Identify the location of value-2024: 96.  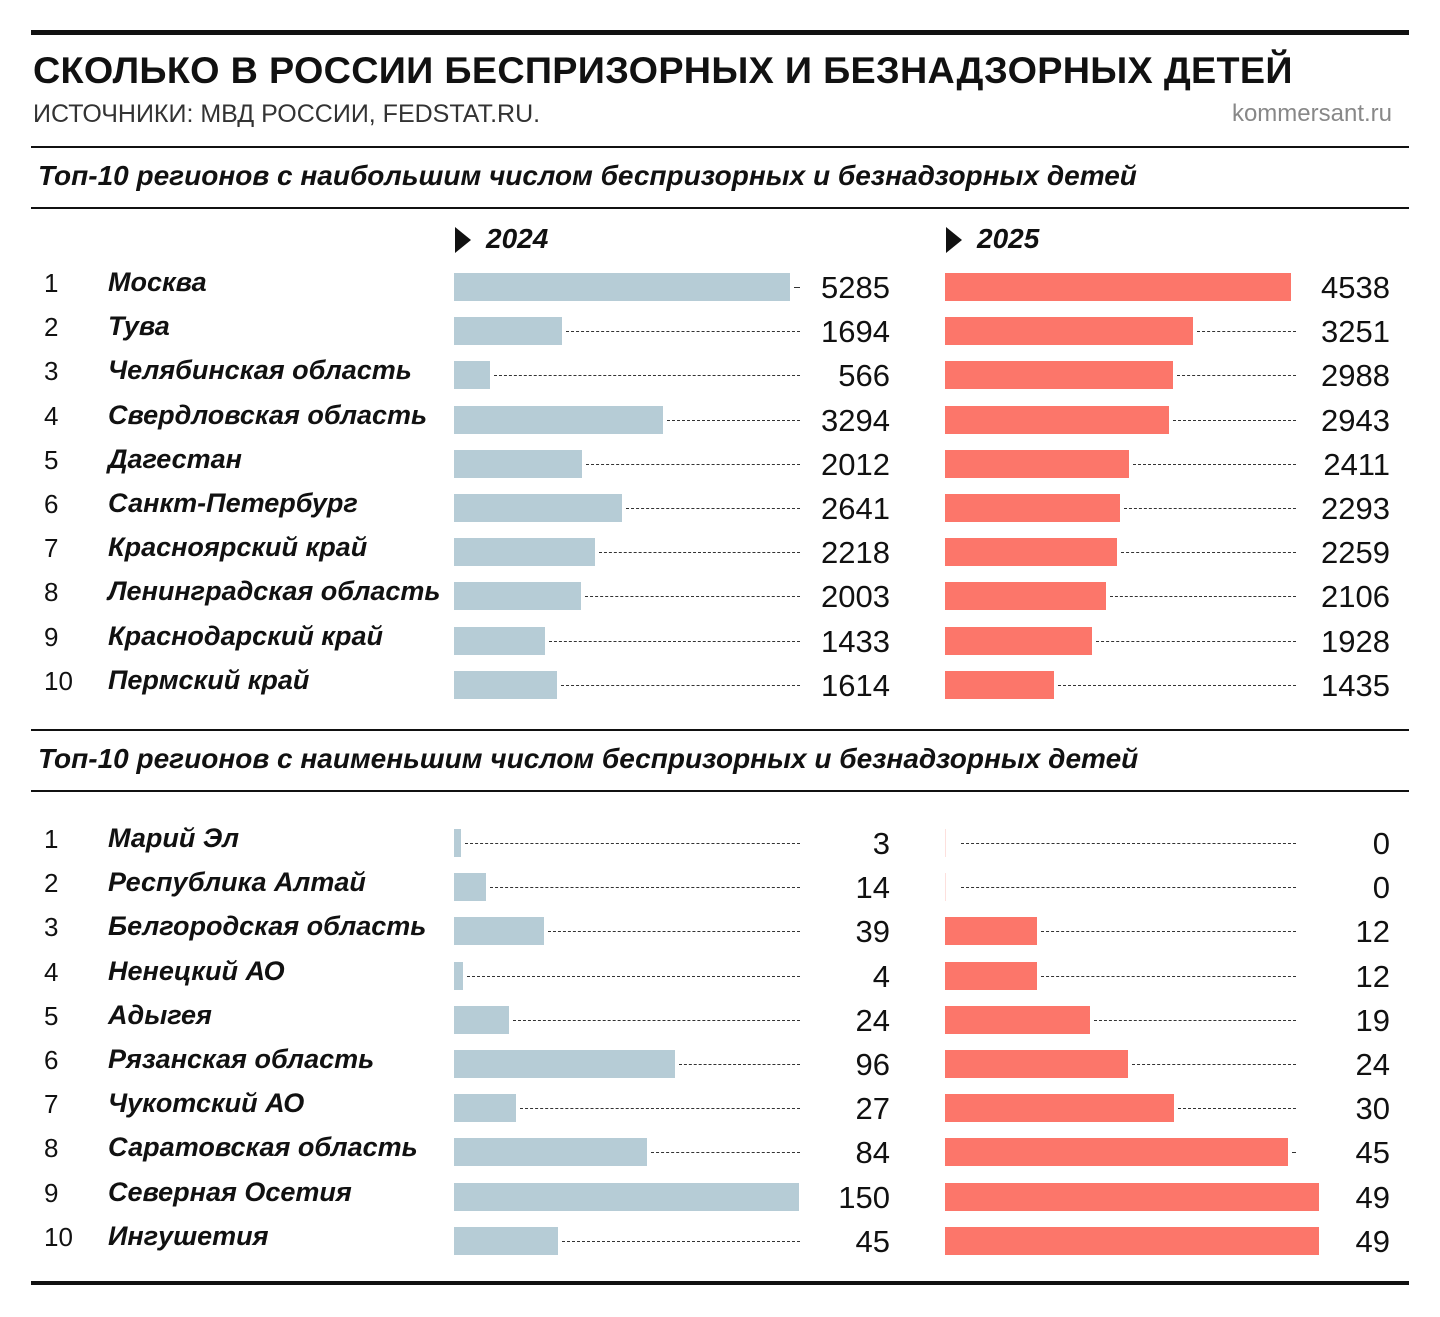
(872, 1064).